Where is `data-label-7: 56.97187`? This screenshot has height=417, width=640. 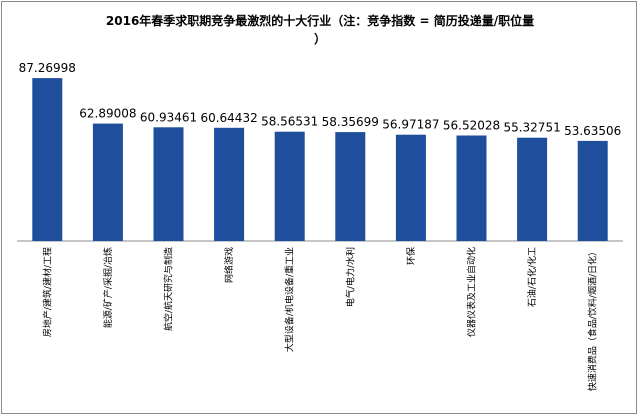 data-label-7: 56.97187 is located at coordinates (410, 125).